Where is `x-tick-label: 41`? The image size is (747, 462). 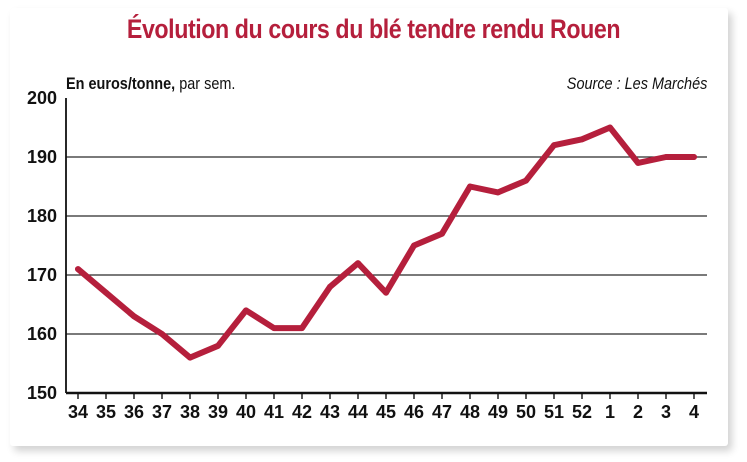
x-tick-label: 41 is located at coordinates (274, 412).